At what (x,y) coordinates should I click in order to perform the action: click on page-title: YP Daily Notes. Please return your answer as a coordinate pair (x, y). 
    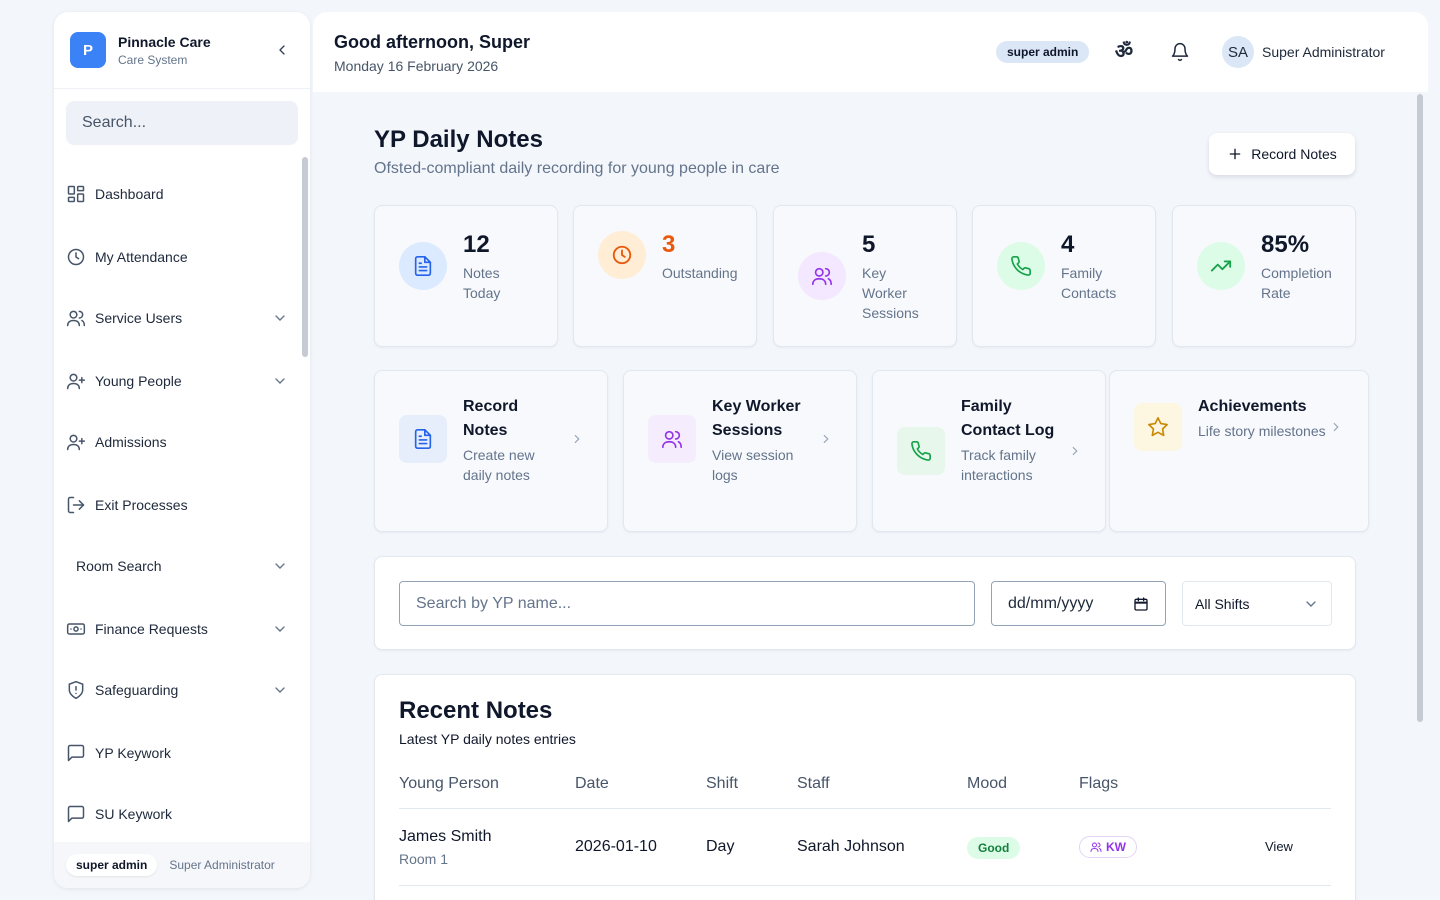
    Looking at the image, I should click on (458, 139).